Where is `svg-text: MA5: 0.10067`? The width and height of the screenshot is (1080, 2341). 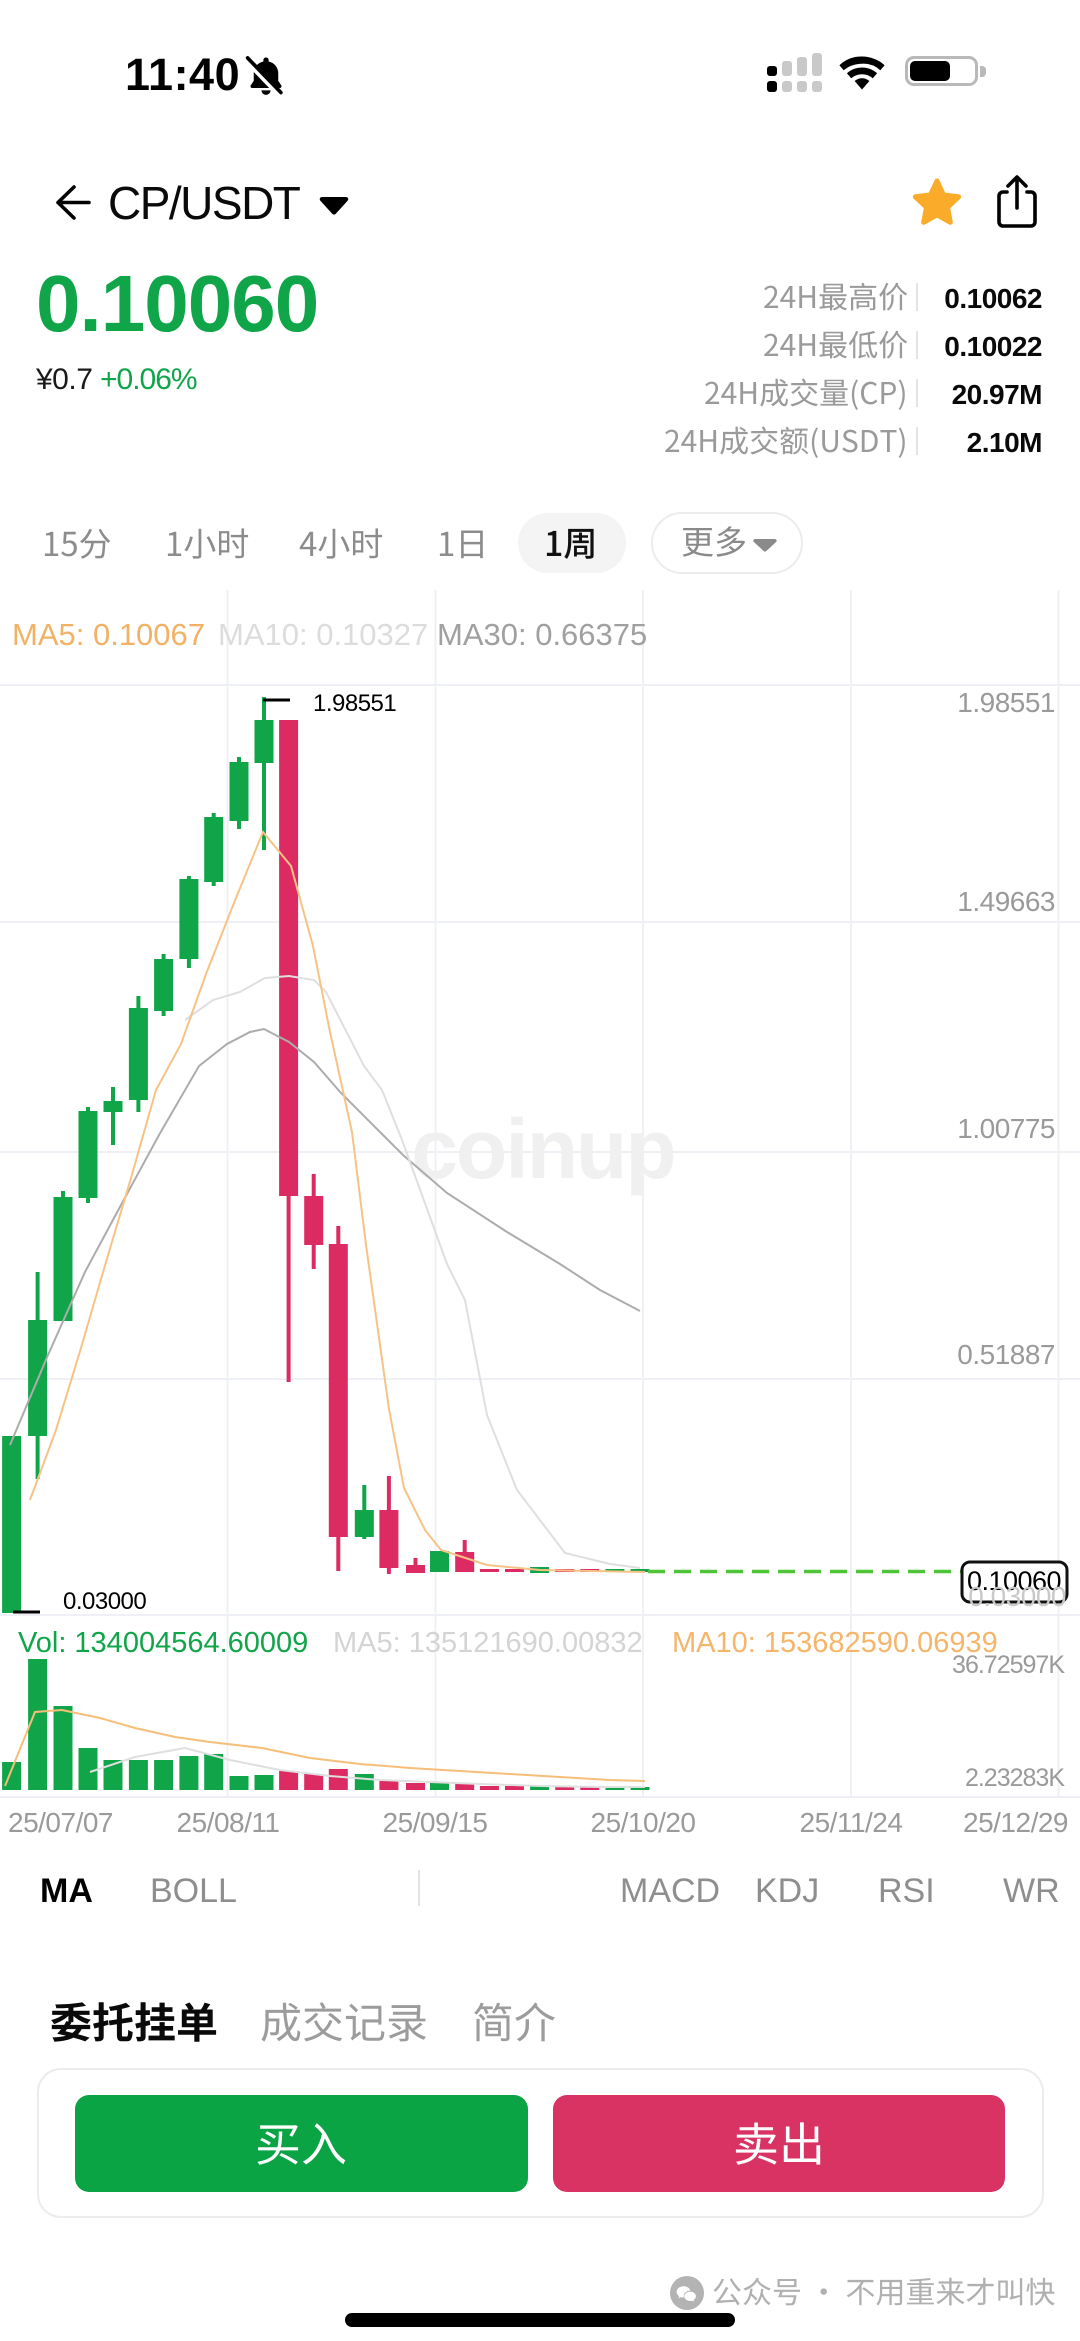 svg-text: MA5: 0.10067 is located at coordinates (108, 634).